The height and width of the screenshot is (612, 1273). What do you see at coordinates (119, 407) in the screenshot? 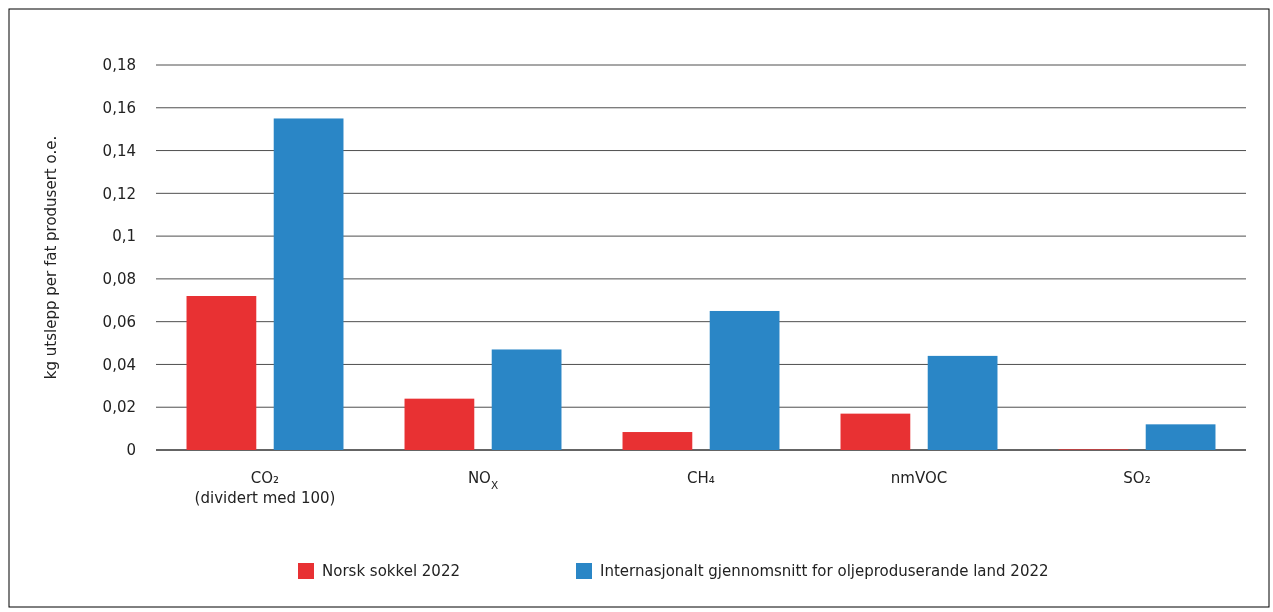
I see `y-tick-label: 0,02` at bounding box center [119, 407].